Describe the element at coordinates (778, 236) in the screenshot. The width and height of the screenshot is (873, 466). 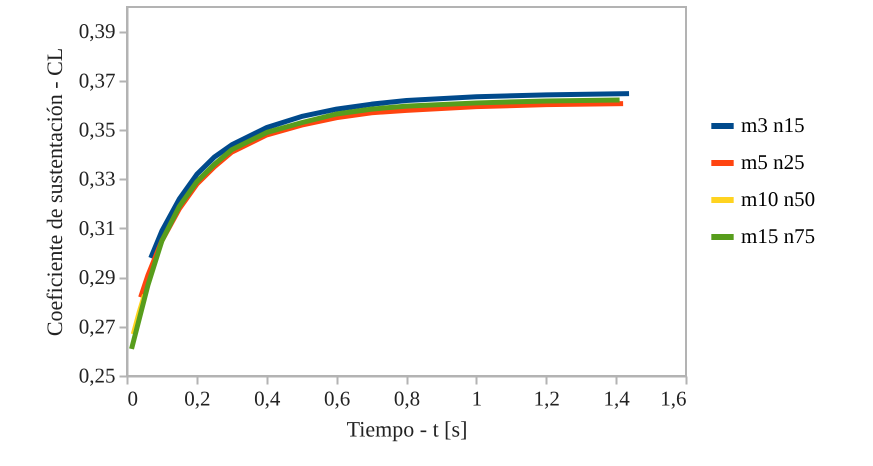
I see `legend-label: m15 n75` at that location.